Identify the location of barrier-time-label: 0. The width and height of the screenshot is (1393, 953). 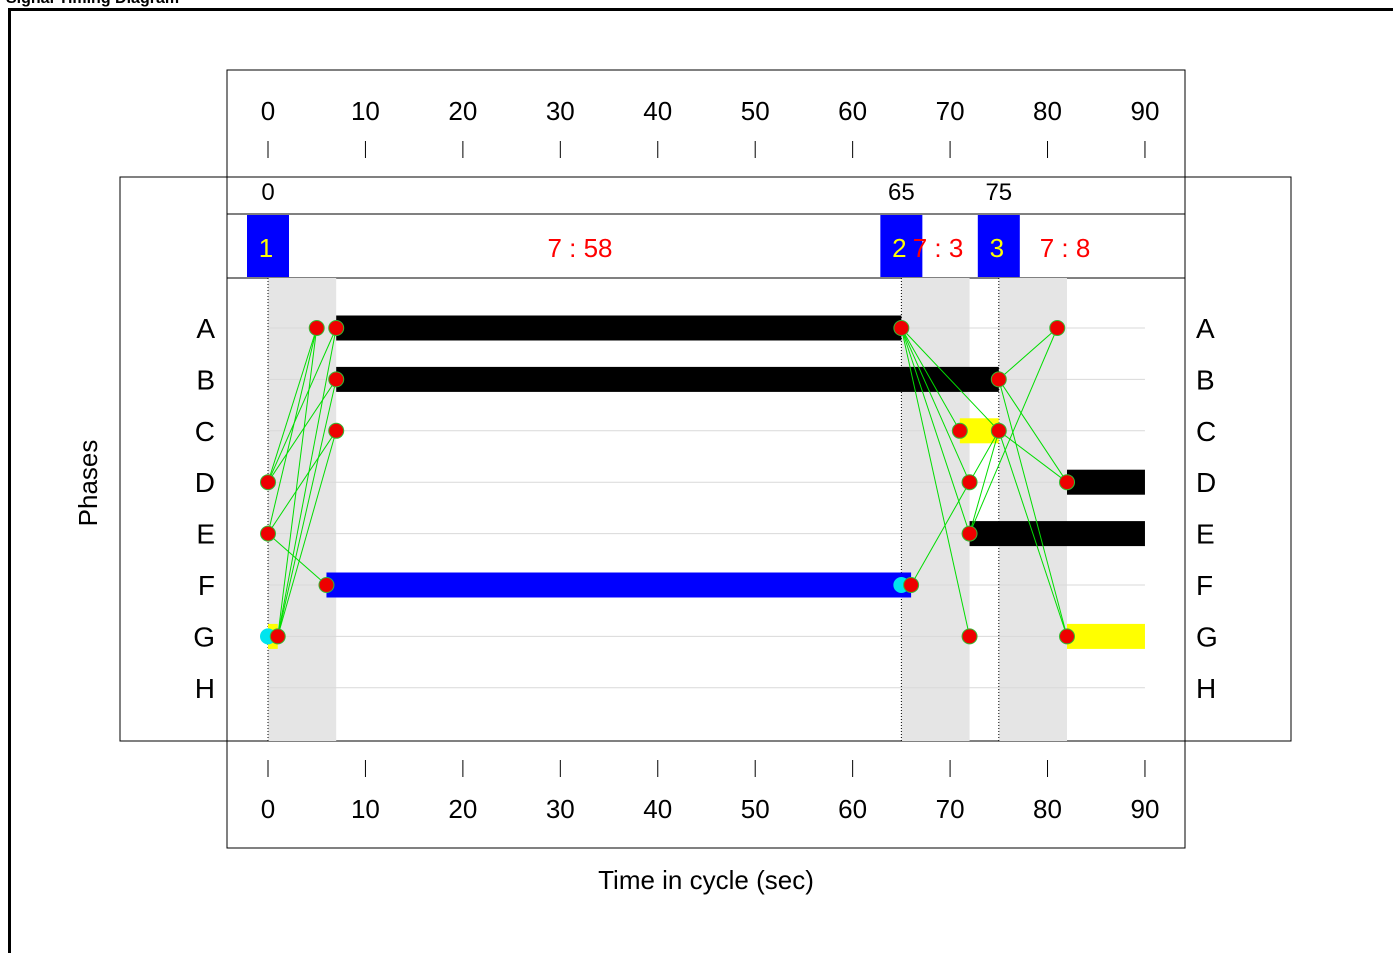
(267, 192).